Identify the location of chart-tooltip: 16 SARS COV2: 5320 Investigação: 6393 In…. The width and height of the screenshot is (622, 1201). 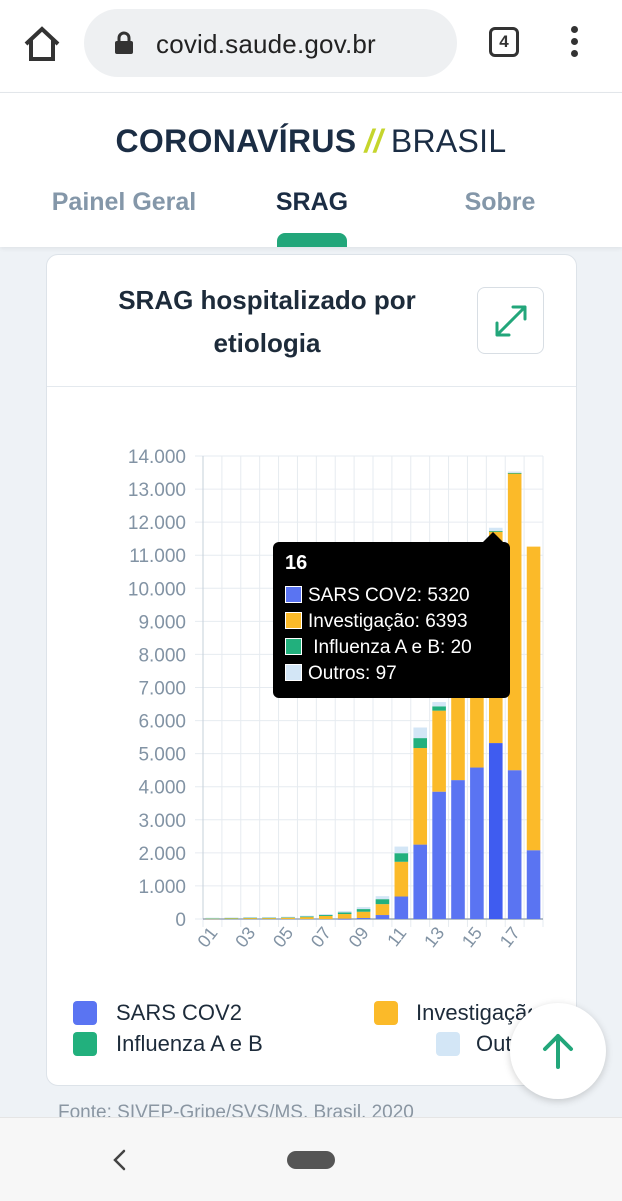
(391, 615).